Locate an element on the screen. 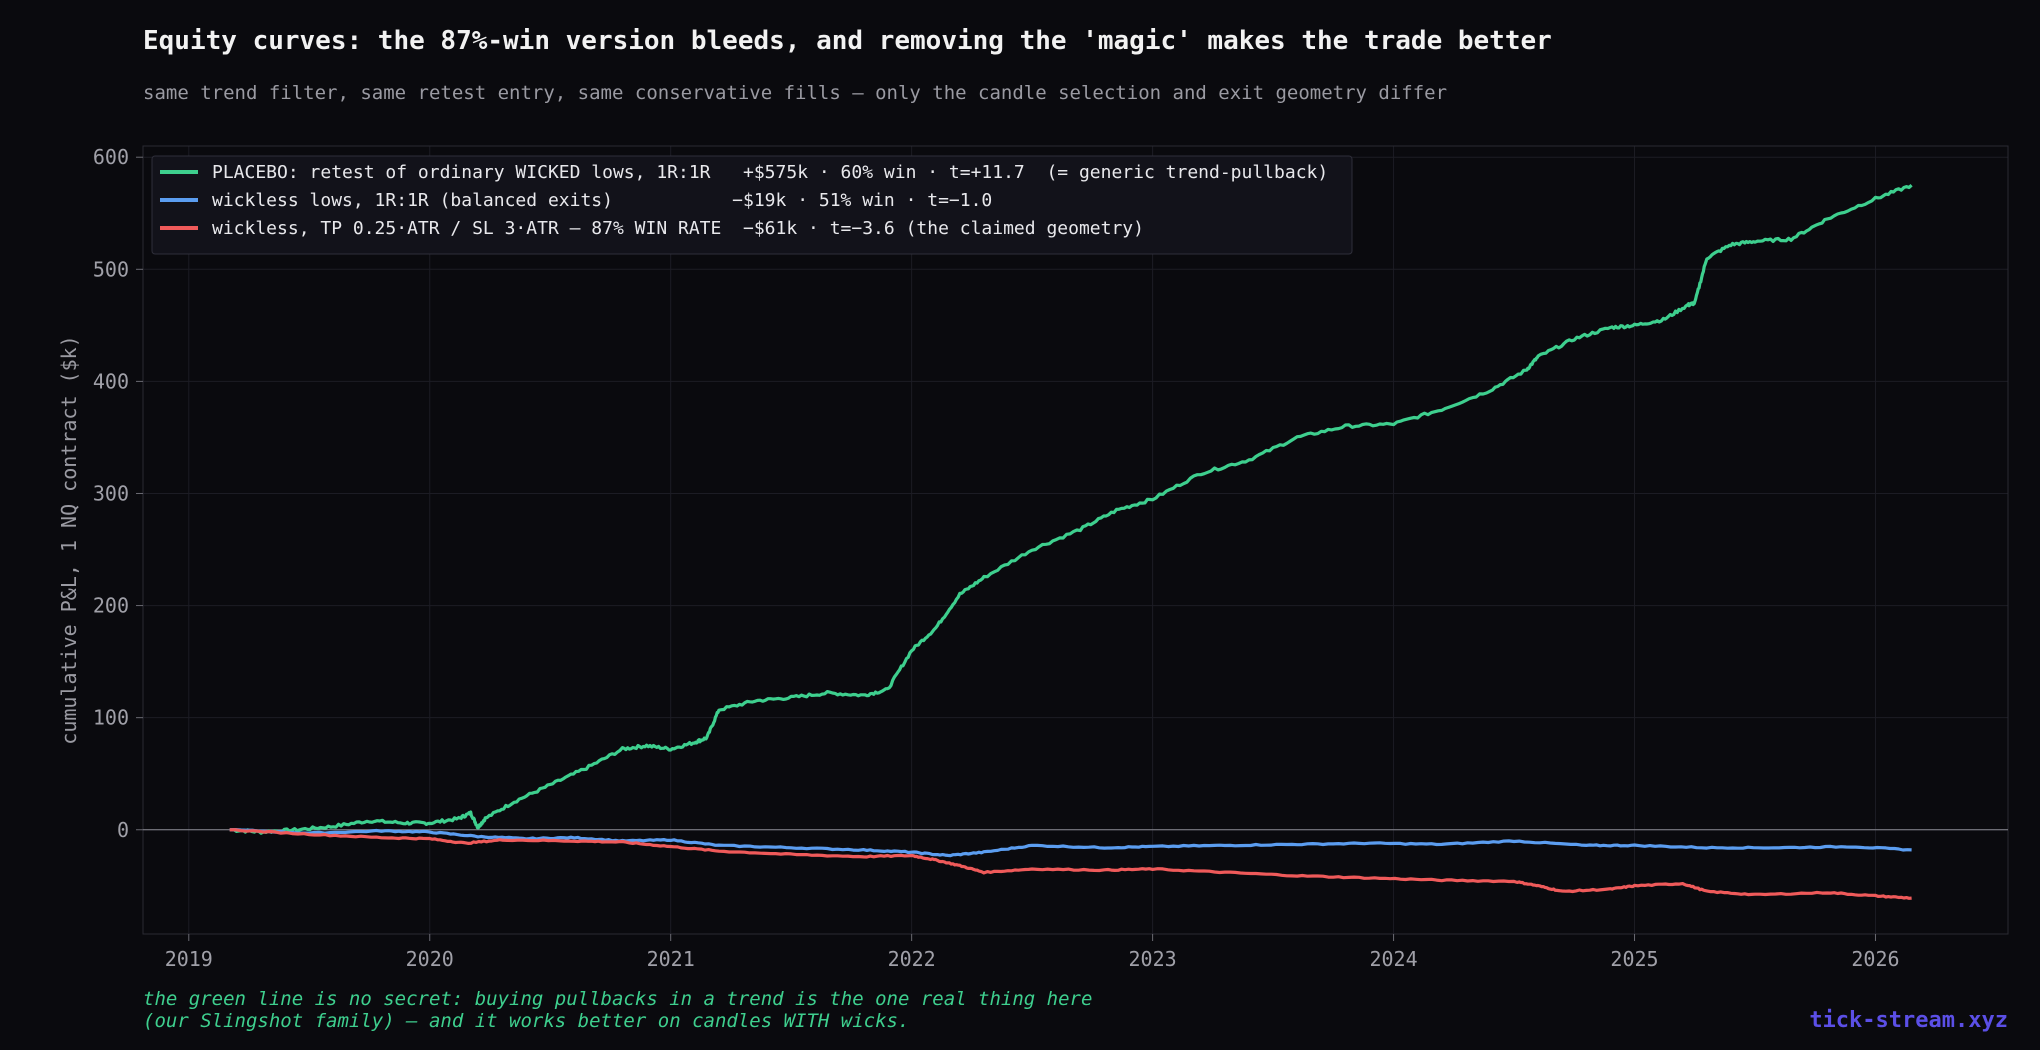 The image size is (2040, 1050). x-tick-label: 2020 is located at coordinates (430, 959).